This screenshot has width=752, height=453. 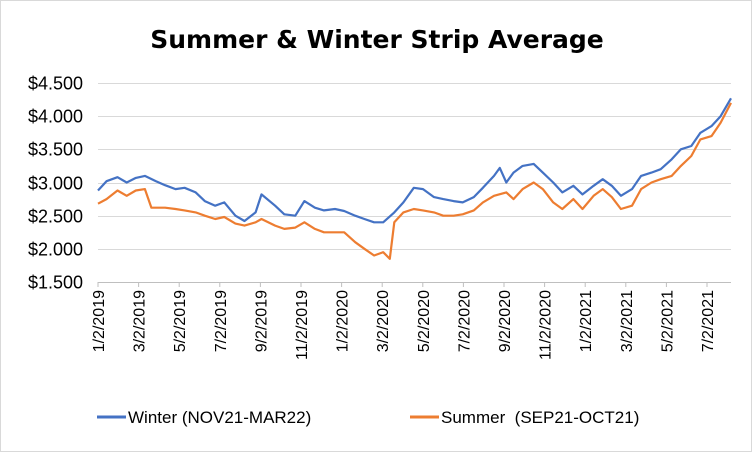 I want to click on x-tick-label: 1/2/2021, so click(x=586, y=321).